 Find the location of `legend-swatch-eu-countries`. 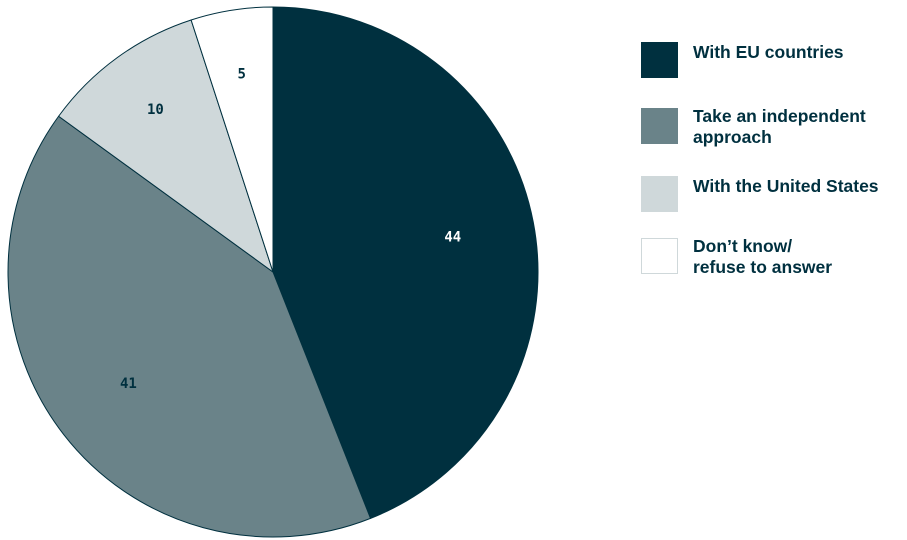

legend-swatch-eu-countries is located at coordinates (659, 60).